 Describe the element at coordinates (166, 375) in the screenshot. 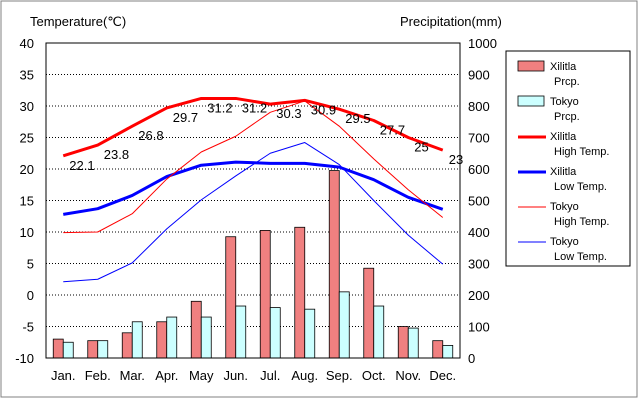

I see `x-tick-label: Apr.` at that location.